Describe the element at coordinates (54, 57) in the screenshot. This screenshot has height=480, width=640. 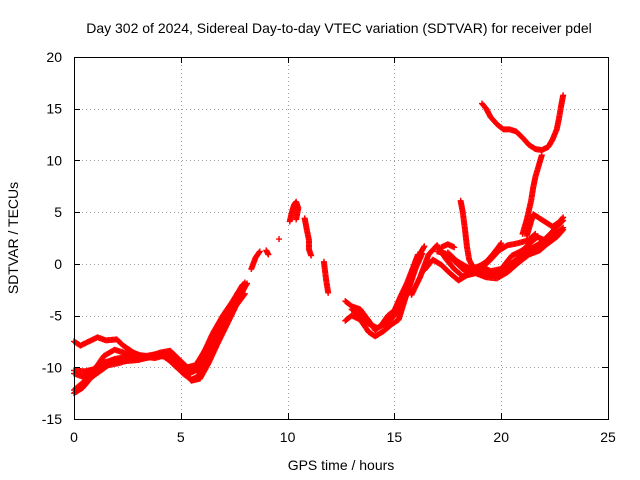
I see `y-tick-label: 20` at that location.